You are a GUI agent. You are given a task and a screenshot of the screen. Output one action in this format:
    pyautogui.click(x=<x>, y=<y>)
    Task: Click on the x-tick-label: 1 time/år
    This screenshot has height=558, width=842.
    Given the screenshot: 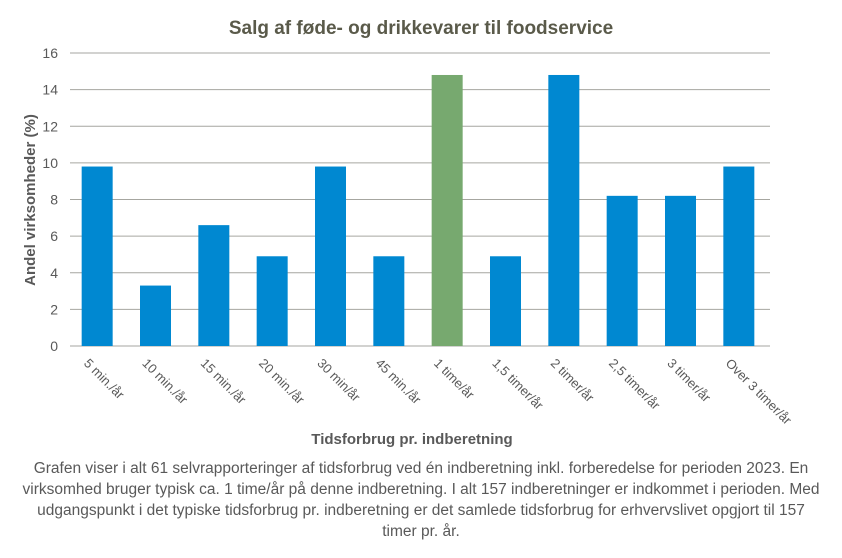 What is the action you would take?
    pyautogui.click(x=454, y=379)
    